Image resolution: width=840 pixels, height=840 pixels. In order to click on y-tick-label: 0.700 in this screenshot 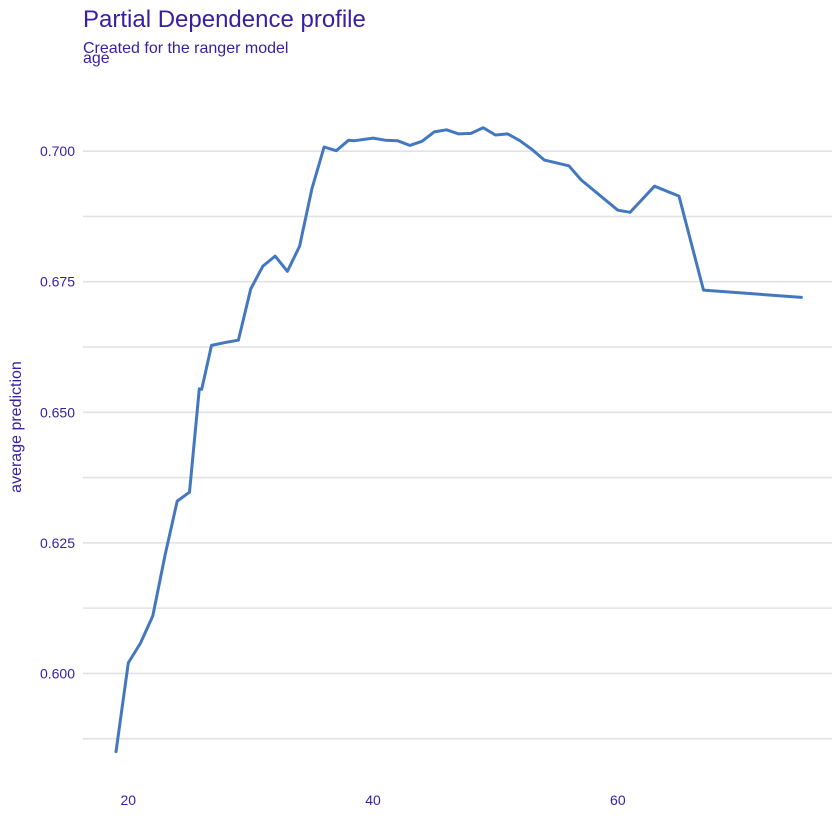, I will do `click(57, 151)`.